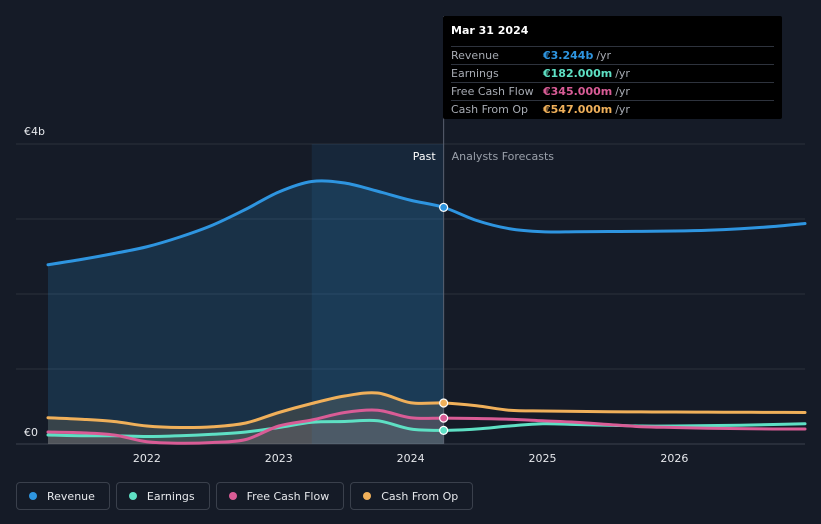 This screenshot has height=524, width=821. I want to click on tooltip-row-value: €547.000m, so click(578, 109).